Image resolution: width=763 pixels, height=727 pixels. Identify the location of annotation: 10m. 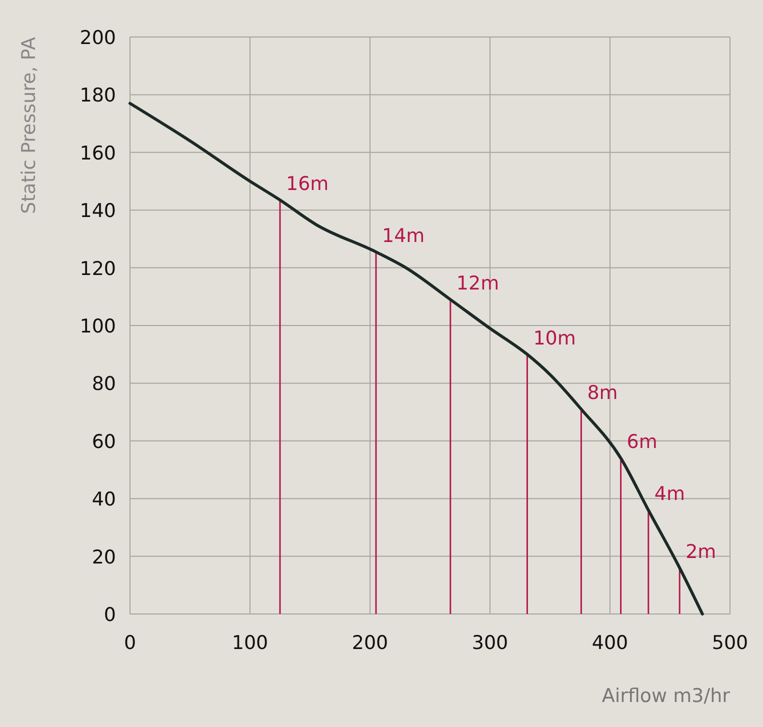
(554, 338).